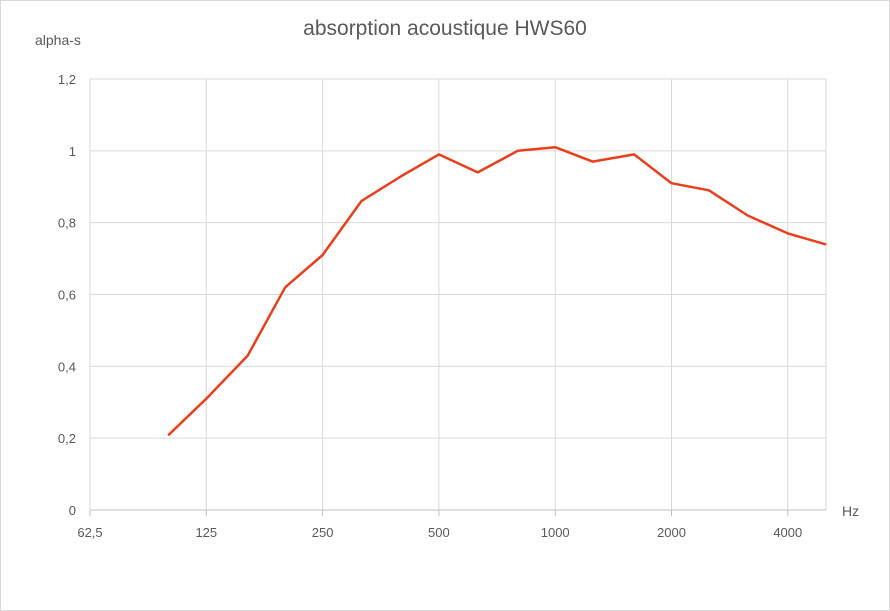 Image resolution: width=890 pixels, height=611 pixels. What do you see at coordinates (851, 511) in the screenshot?
I see `x-axis-label: Hz` at bounding box center [851, 511].